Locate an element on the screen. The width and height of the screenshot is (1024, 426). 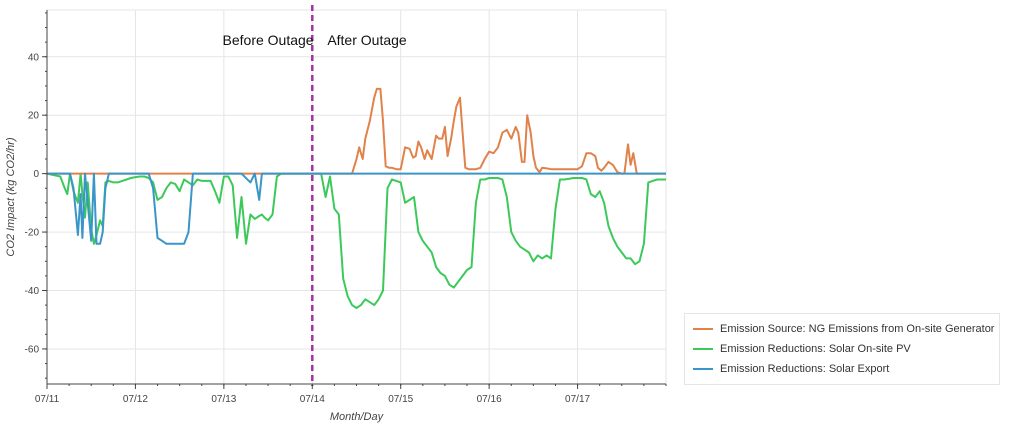
x-tick-label: 07/13 is located at coordinates (223, 399).